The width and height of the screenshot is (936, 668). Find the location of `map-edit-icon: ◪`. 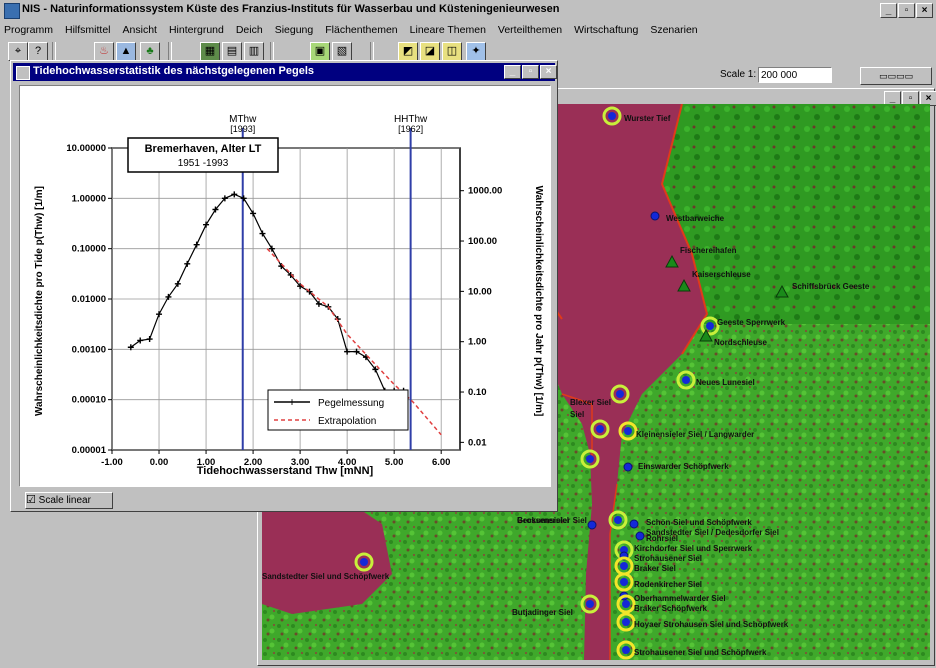

map-edit-icon: ◪ is located at coordinates (430, 51).